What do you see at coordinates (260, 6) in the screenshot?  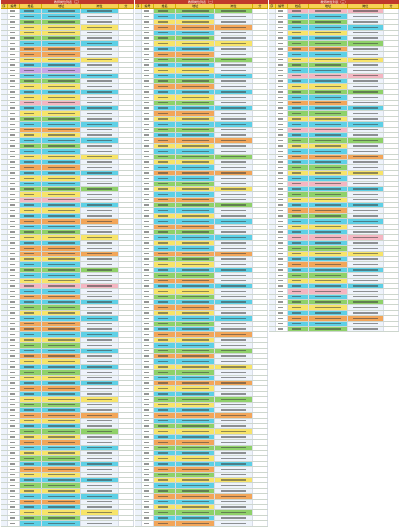 I see `column-header-cell: 分` at bounding box center [260, 6].